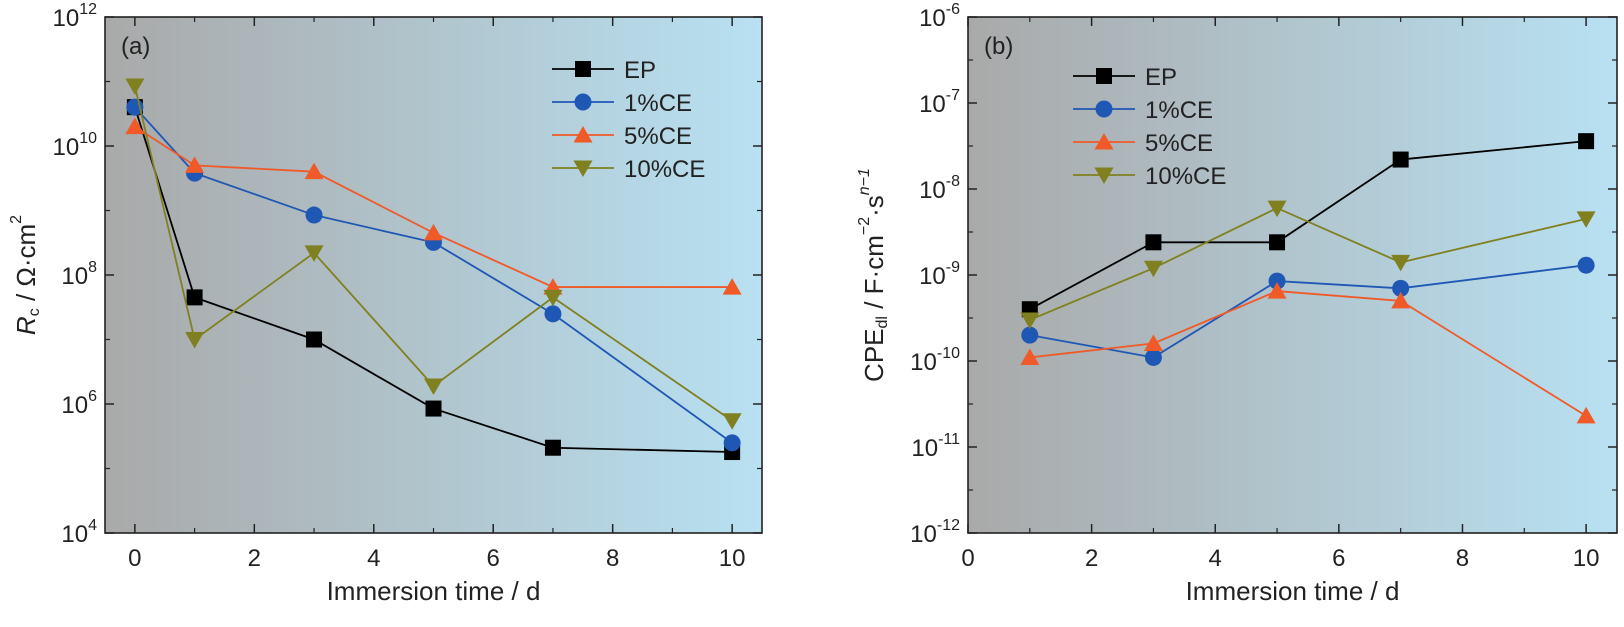 The height and width of the screenshot is (627, 1624). What do you see at coordinates (1161, 77) in the screenshot?
I see `legend-label: EP` at bounding box center [1161, 77].